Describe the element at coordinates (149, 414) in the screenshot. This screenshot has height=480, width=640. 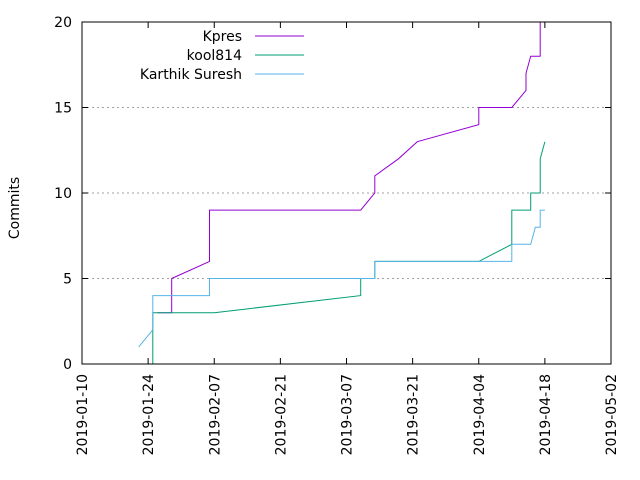
I see `x-tick-label: 2019-01-24` at that location.